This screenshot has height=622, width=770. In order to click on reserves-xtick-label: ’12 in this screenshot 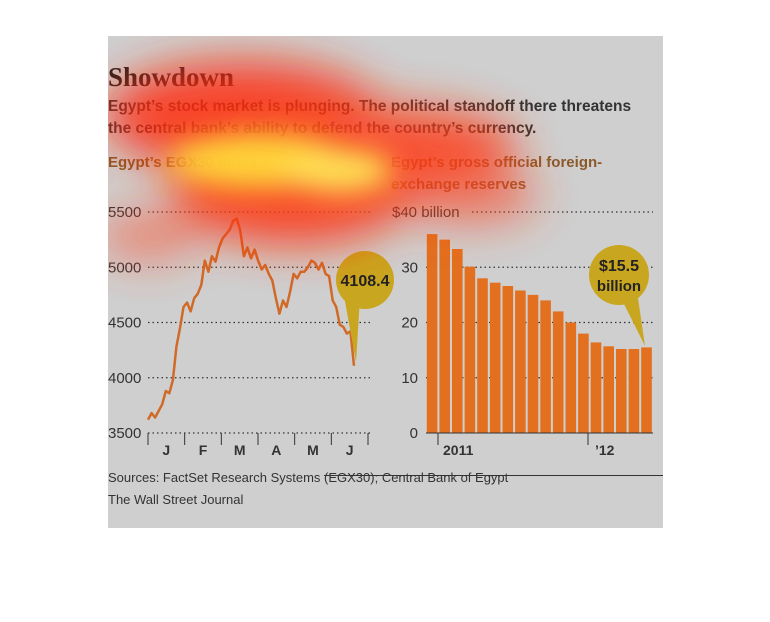, I will do `click(605, 450)`.